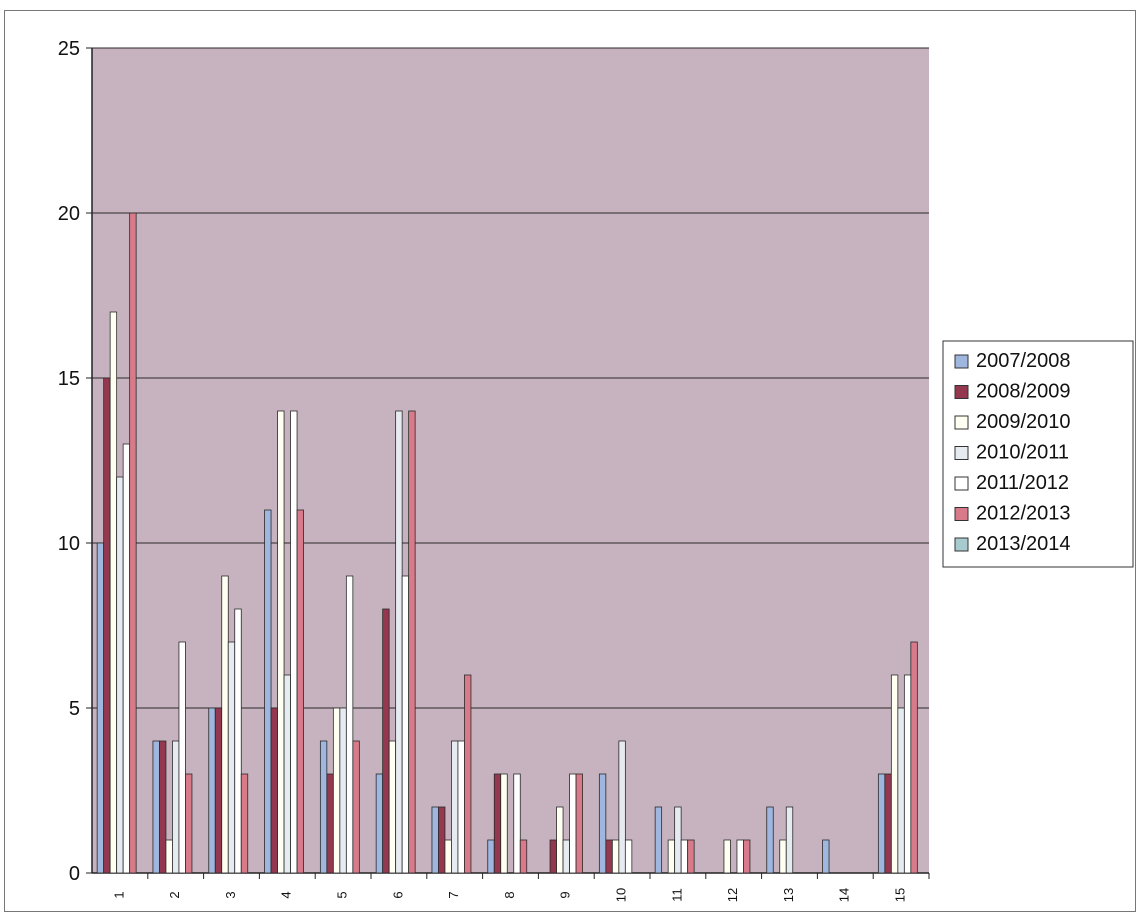 This screenshot has height=917, width=1141. What do you see at coordinates (230, 894) in the screenshot?
I see `x-tick-label: 3` at bounding box center [230, 894].